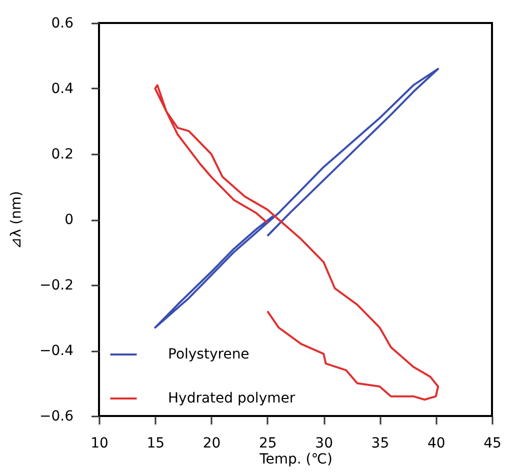 The width and height of the screenshot is (505, 476). I want to click on x-axis-title: Temp. (℃), so click(295, 460).